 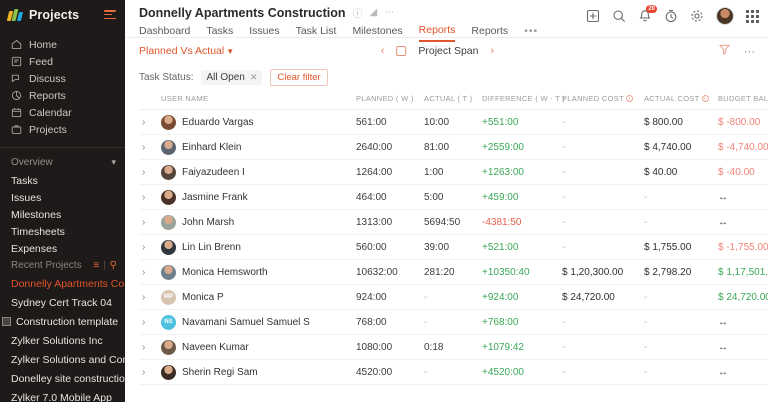 I want to click on add-icon, so click(x=593, y=16).